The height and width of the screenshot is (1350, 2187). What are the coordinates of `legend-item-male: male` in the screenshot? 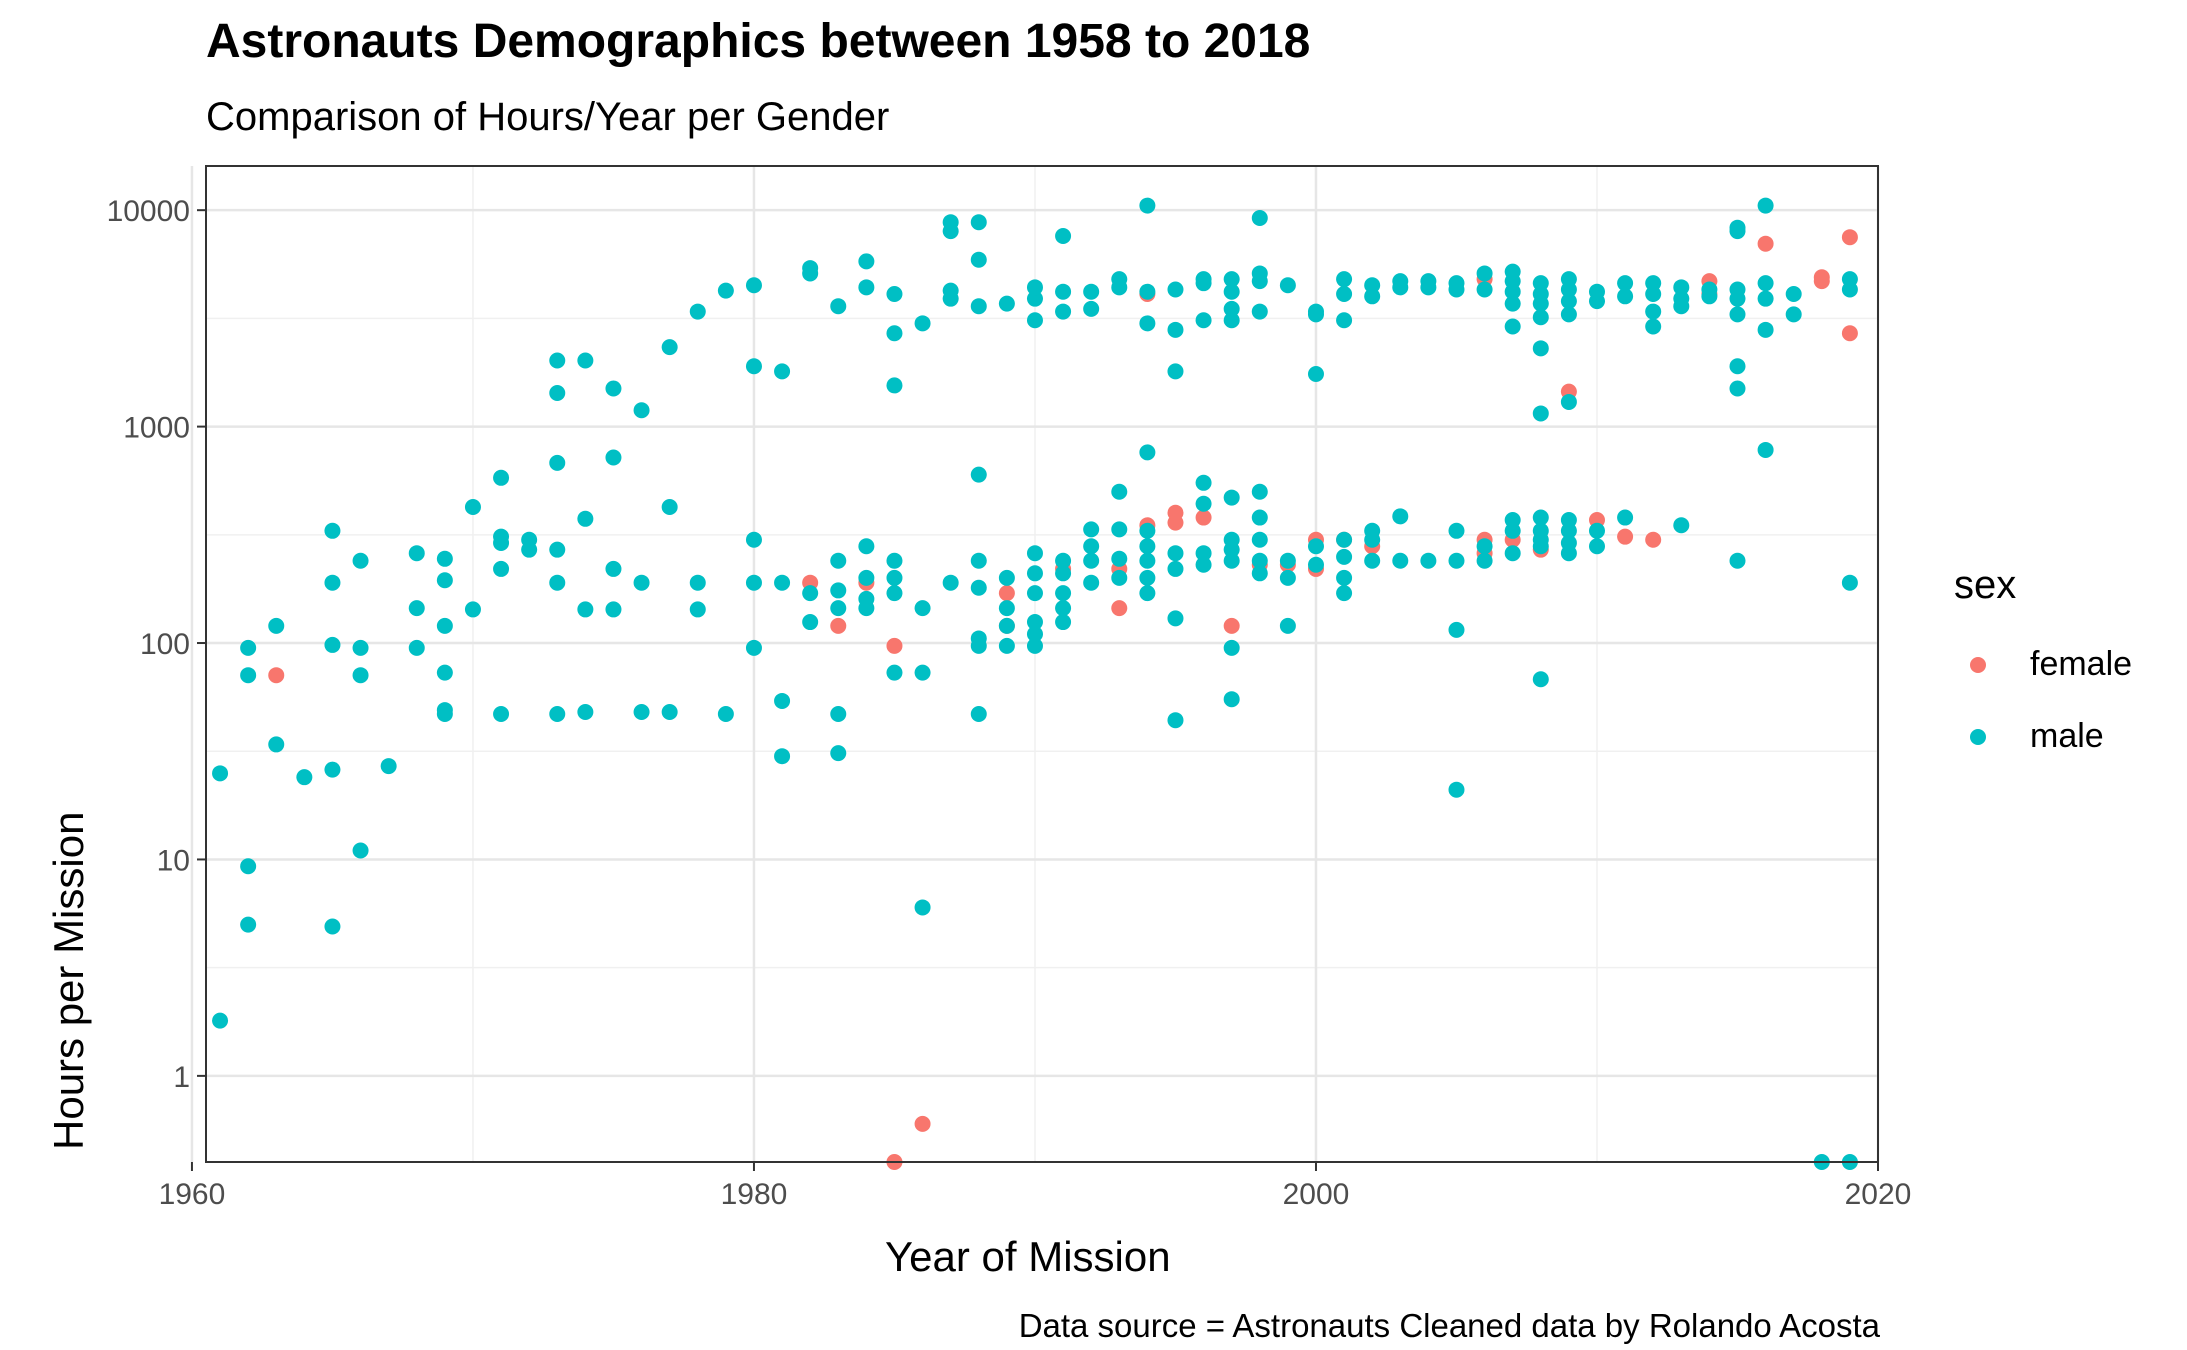 It's located at (2037, 736).